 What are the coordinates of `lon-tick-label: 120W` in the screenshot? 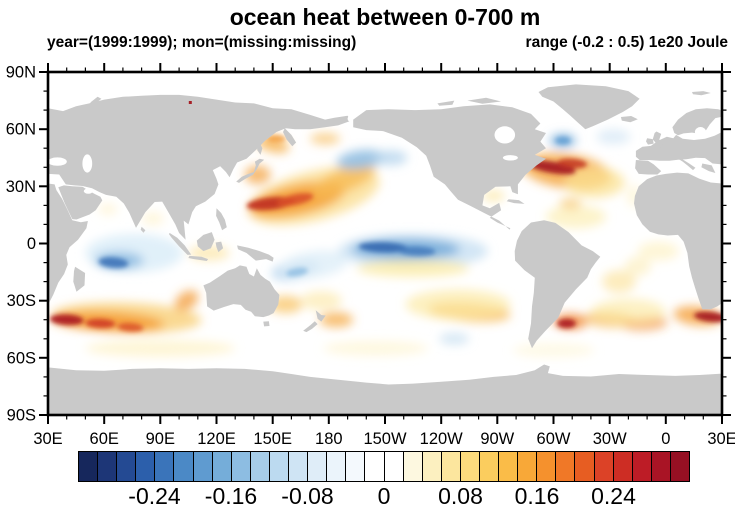 It's located at (442, 439).